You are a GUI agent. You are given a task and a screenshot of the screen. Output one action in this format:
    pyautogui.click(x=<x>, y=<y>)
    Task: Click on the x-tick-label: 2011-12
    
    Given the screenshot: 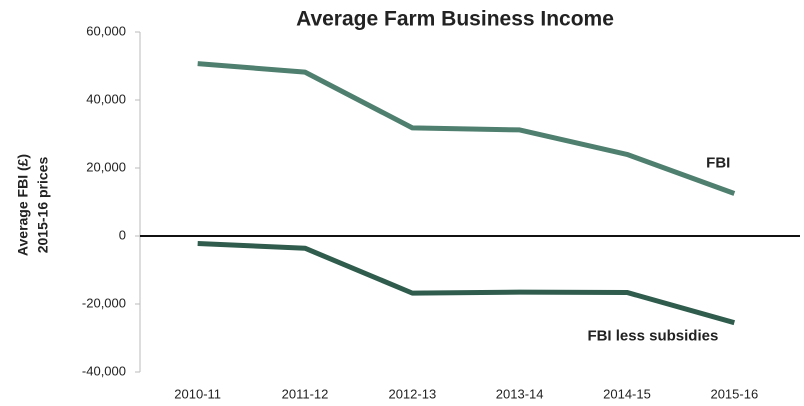 What is the action you would take?
    pyautogui.click(x=305, y=393)
    